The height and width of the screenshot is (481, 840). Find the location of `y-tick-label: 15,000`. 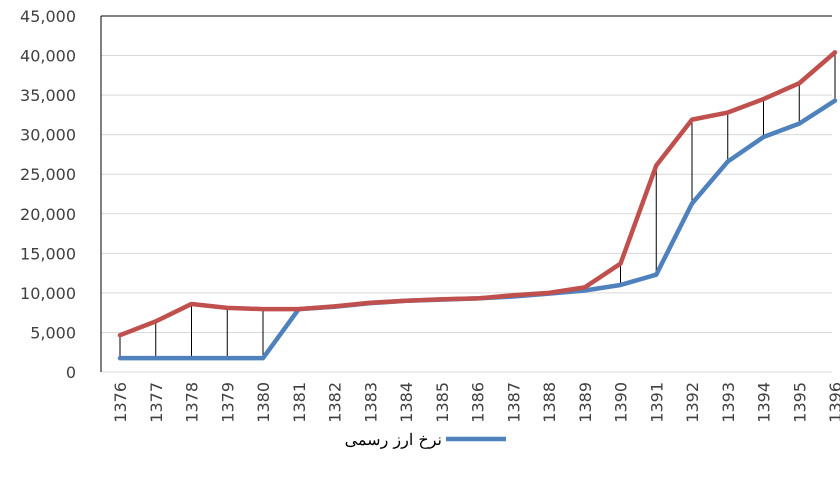

y-tick-label: 15,000 is located at coordinates (48, 253).